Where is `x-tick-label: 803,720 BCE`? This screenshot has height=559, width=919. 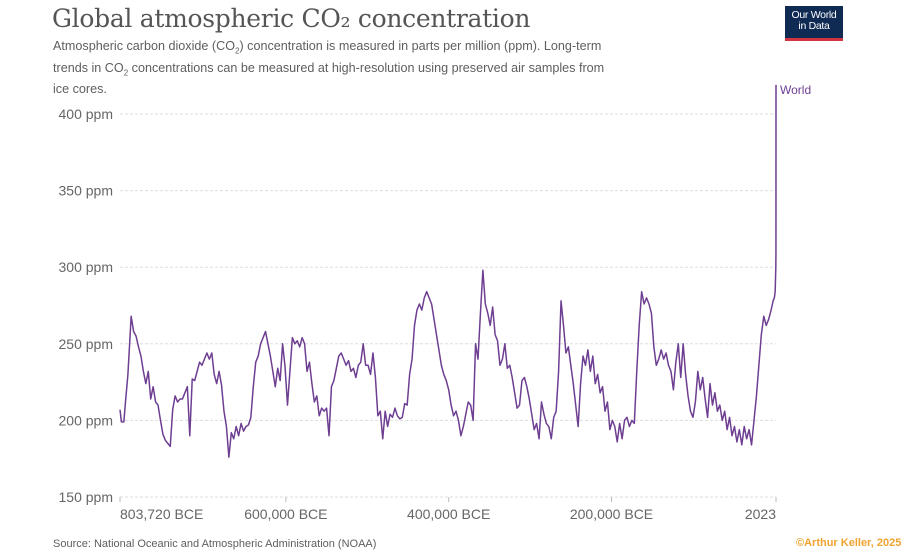 x-tick-label: 803,720 BCE is located at coordinates (161, 514).